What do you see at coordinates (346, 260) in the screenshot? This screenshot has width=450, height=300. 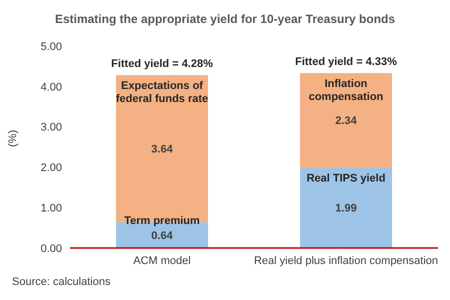 I see `x-tick-label: Real yield plus inflation compensation` at bounding box center [346, 260].